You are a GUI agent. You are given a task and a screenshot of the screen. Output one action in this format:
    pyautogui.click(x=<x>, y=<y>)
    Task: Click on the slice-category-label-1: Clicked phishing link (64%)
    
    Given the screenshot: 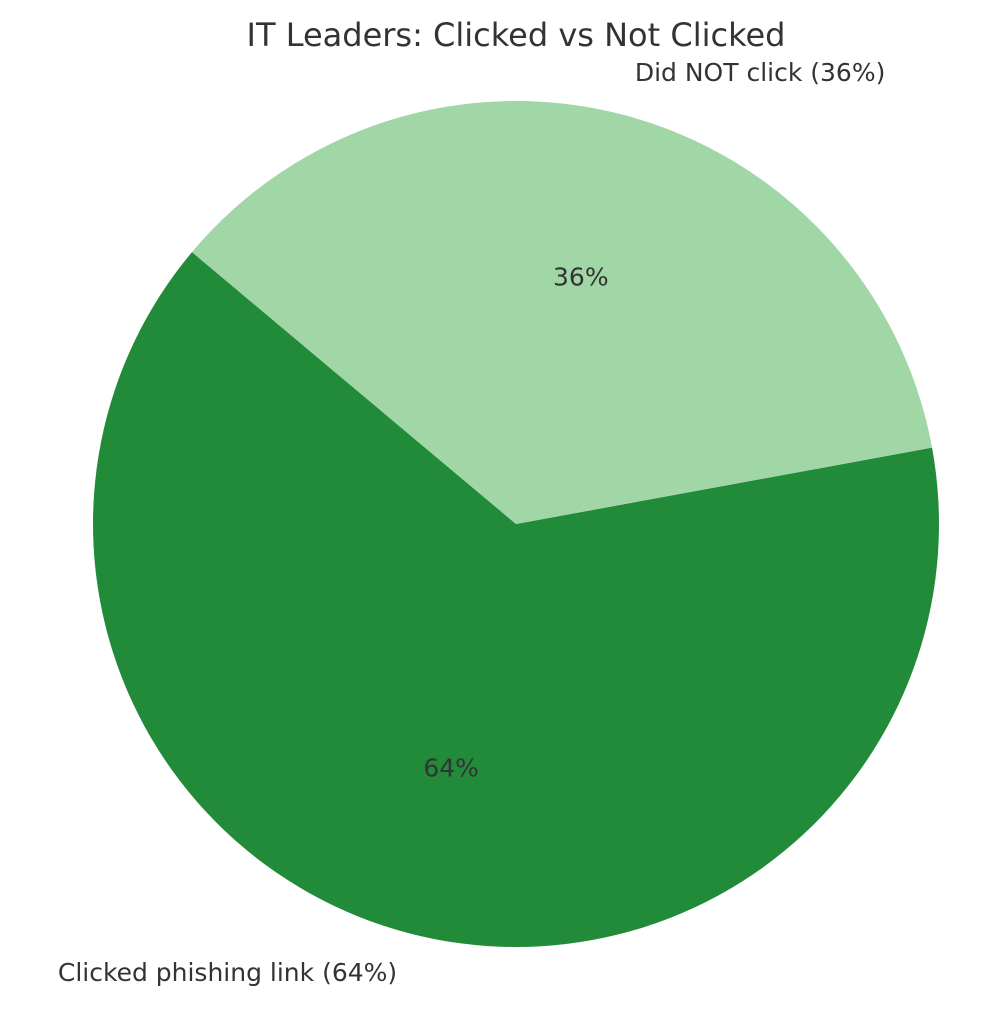 What is the action you would take?
    pyautogui.click(x=227, y=972)
    